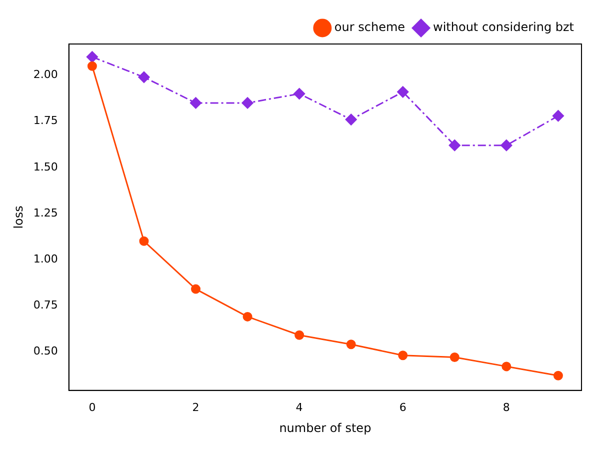 Image resolution: width=597 pixels, height=449 pixels. What do you see at coordinates (370, 27) in the screenshot?
I see `legend-label: our scheme` at bounding box center [370, 27].